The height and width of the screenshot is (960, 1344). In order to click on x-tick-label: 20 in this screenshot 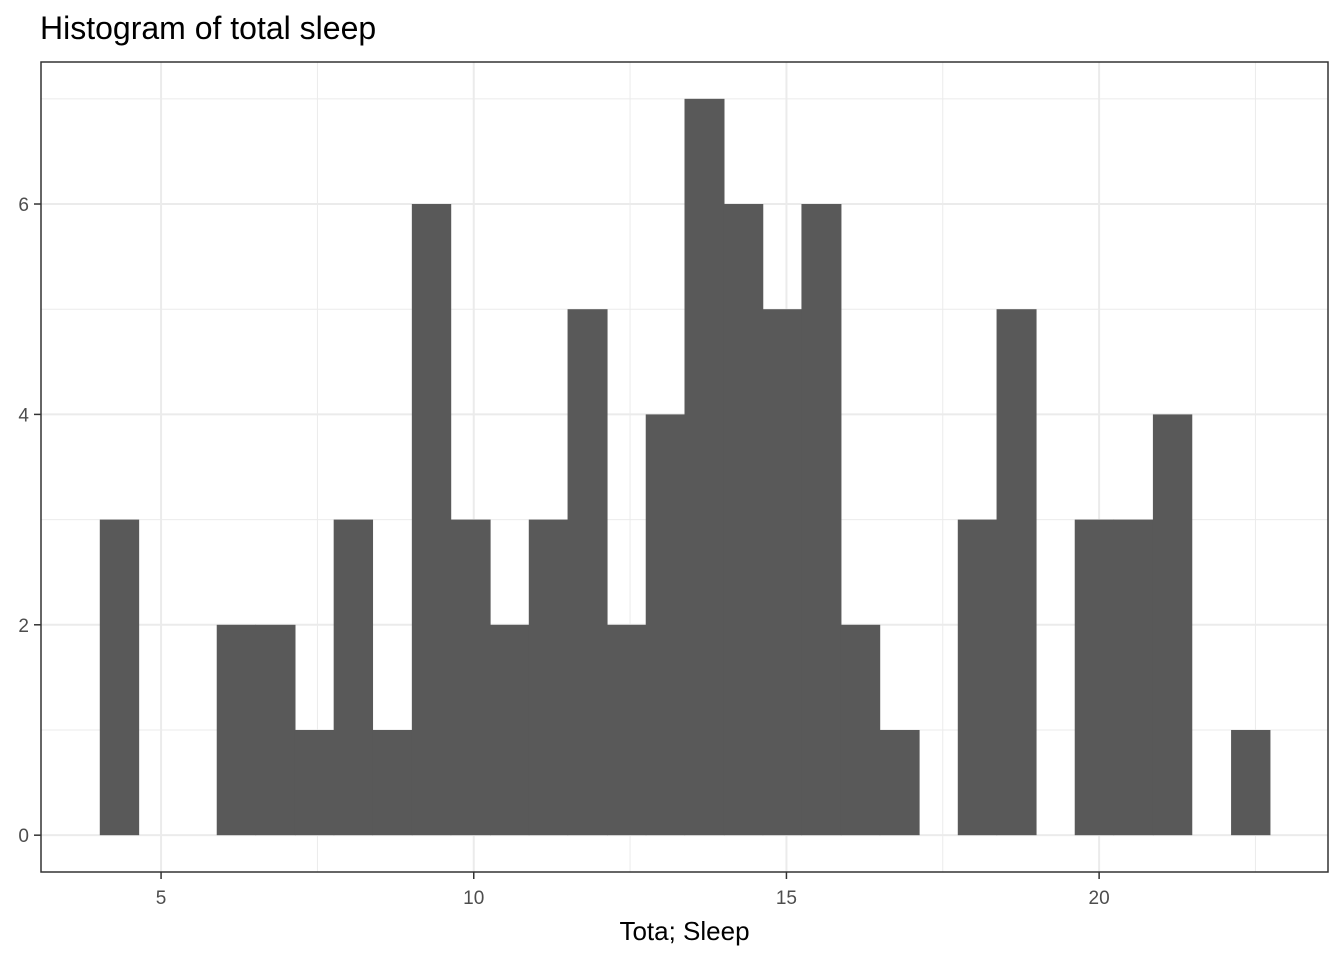, I will do `click(1099, 898)`.